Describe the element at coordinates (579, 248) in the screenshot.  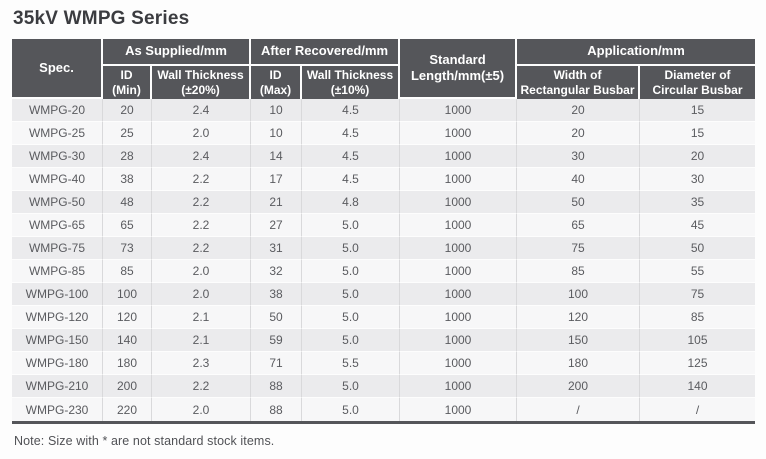
I see `cell-width-rectangular-busbar: 75` at that location.